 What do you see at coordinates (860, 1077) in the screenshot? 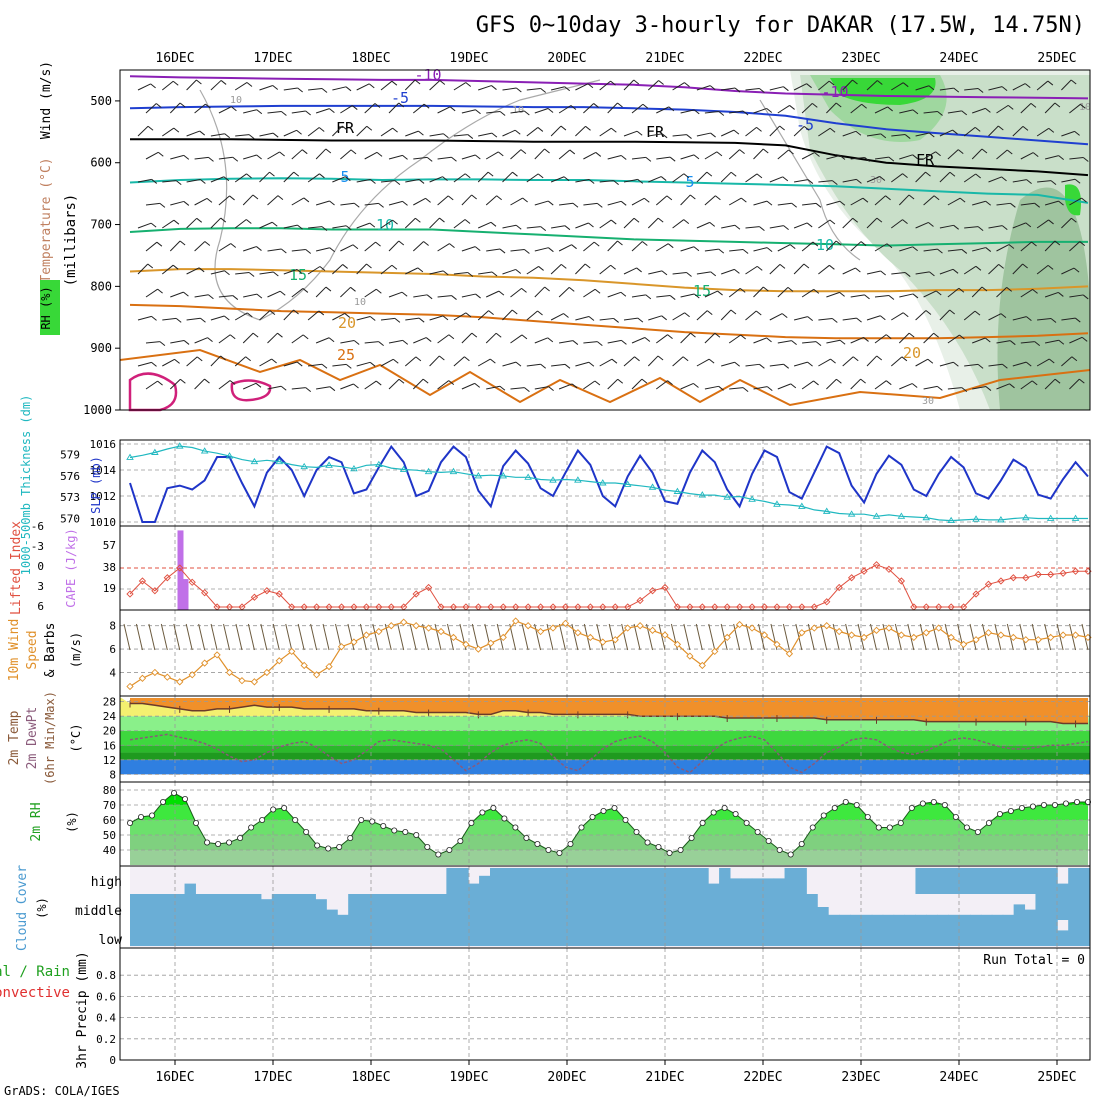
I see `bottom-day-label: 23DEC` at bounding box center [860, 1077].